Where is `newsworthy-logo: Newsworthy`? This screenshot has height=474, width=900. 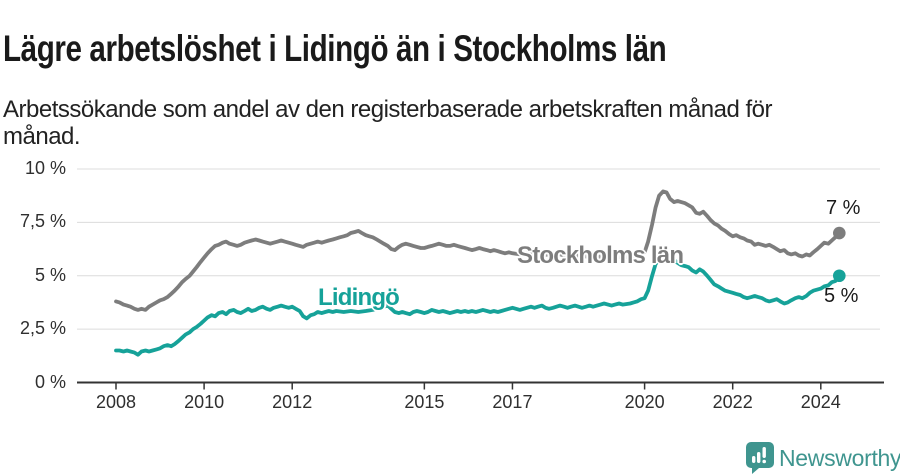 newsworthy-logo: Newsworthy is located at coordinates (823, 457).